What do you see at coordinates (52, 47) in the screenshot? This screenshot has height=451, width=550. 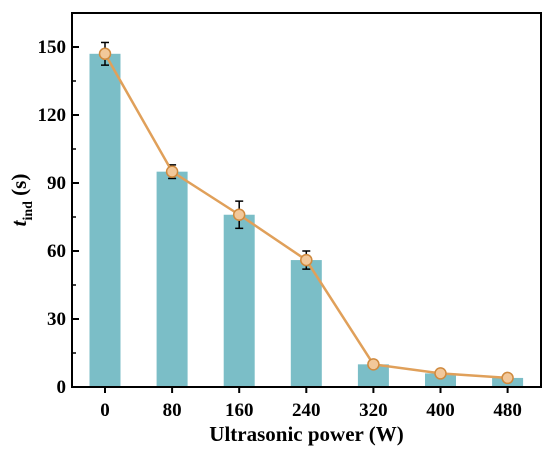 I see `y-tick-label-150: 150` at bounding box center [52, 47].